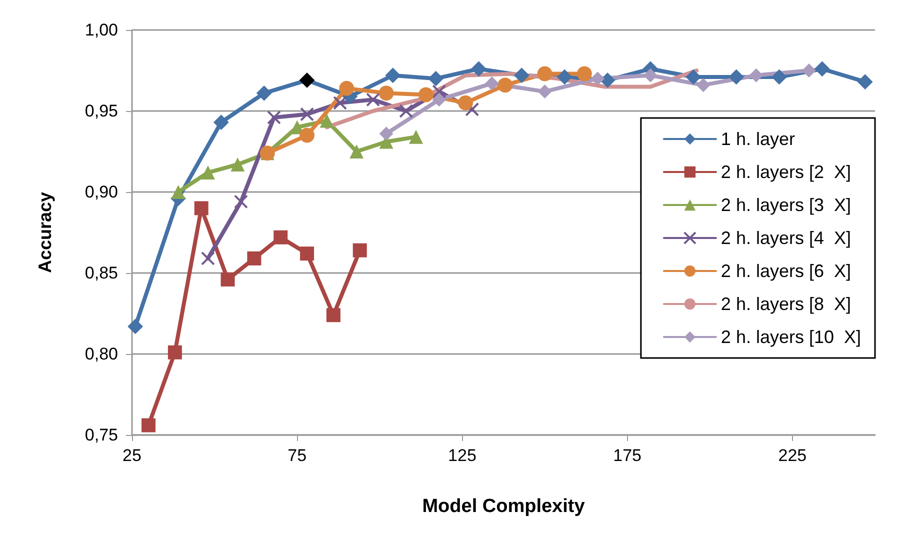 This screenshot has width=907, height=536. What do you see at coordinates (792, 455) in the screenshot?
I see `x-tick-label: 225` at bounding box center [792, 455].